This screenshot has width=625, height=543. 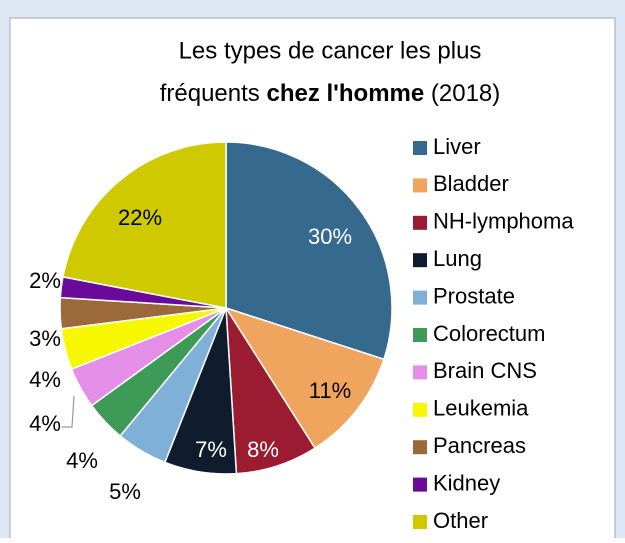 I want to click on legend-label: Bladder, so click(x=471, y=183).